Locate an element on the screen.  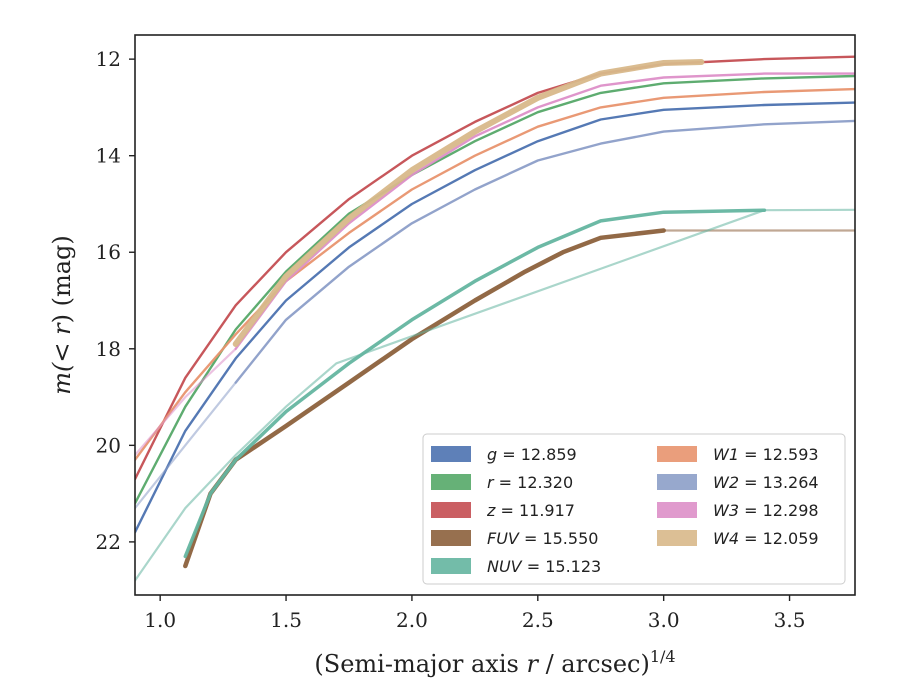
x-axis-label: (Semi-major axis r / arcsec)1/4 is located at coordinates (494, 662).